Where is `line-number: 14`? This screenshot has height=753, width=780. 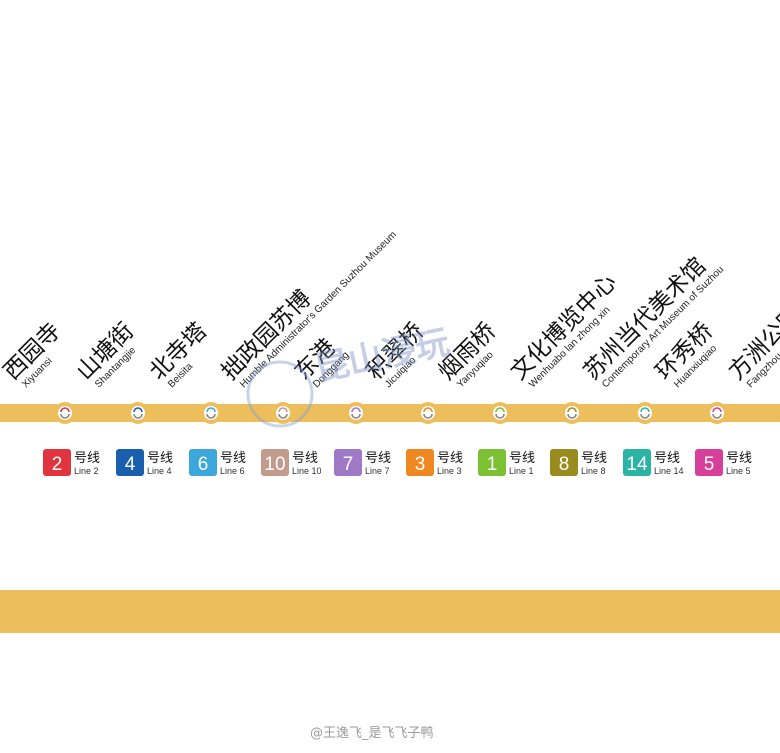
line-number: 14 is located at coordinates (637, 464).